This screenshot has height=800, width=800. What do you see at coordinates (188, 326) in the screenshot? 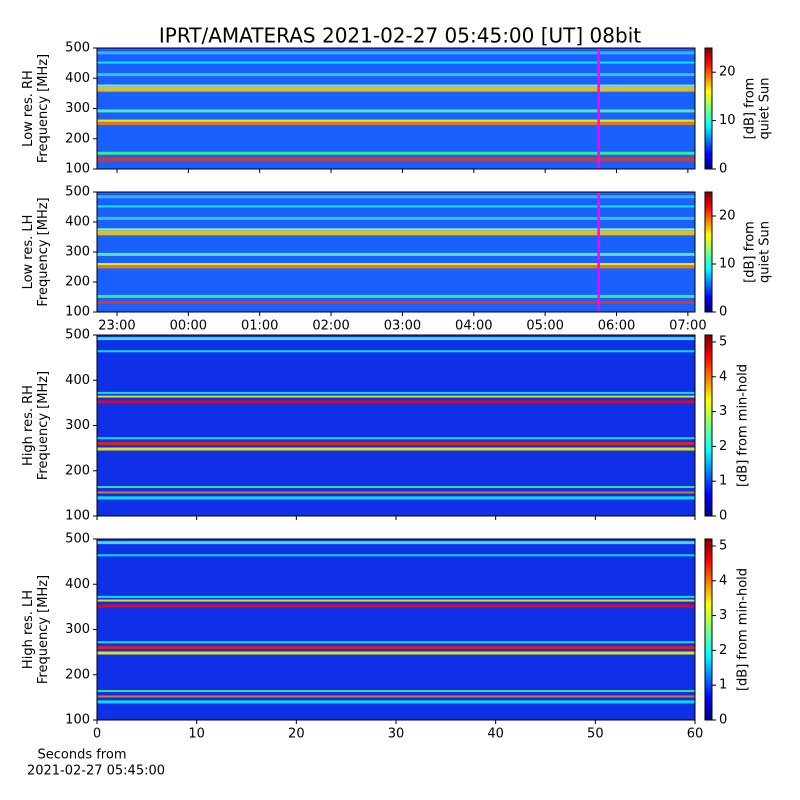
I see `x-tick-label: 00:00` at bounding box center [188, 326].